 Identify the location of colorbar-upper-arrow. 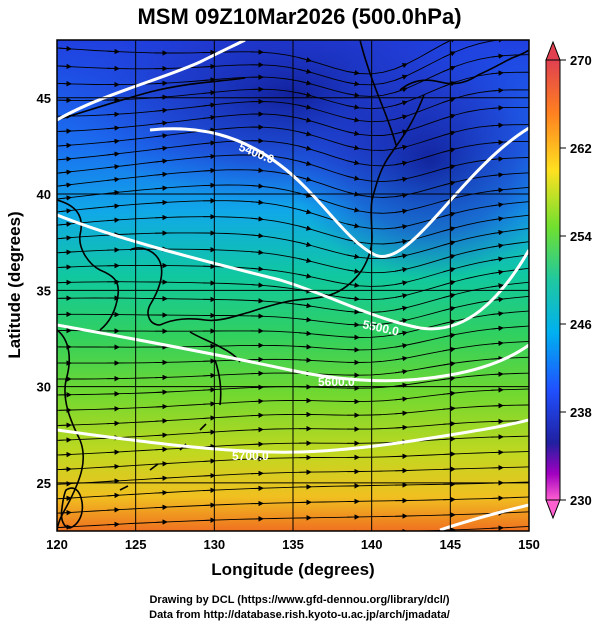
(553, 50).